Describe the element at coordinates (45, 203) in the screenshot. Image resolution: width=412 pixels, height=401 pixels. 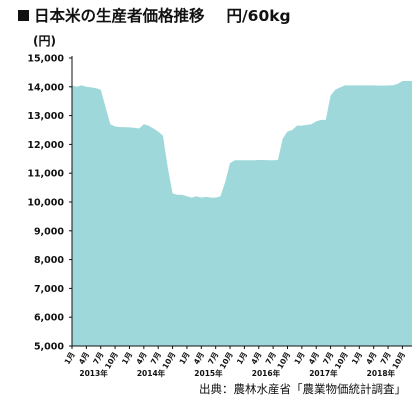
I see `y-tick-label: 10,000` at that location.